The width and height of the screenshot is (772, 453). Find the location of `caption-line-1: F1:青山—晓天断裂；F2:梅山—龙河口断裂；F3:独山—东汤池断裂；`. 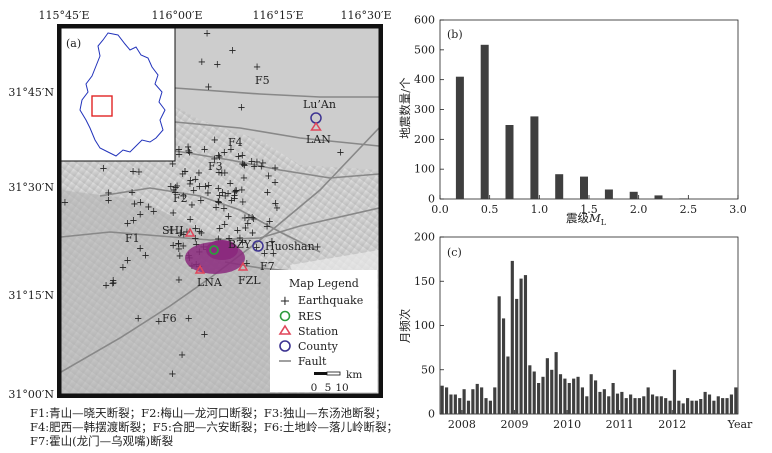

caption-line-1: F1:青山—晓天断裂；F2:梅山—龙河口断裂；F3:独山—东汤池断裂； is located at coordinates (208, 413).